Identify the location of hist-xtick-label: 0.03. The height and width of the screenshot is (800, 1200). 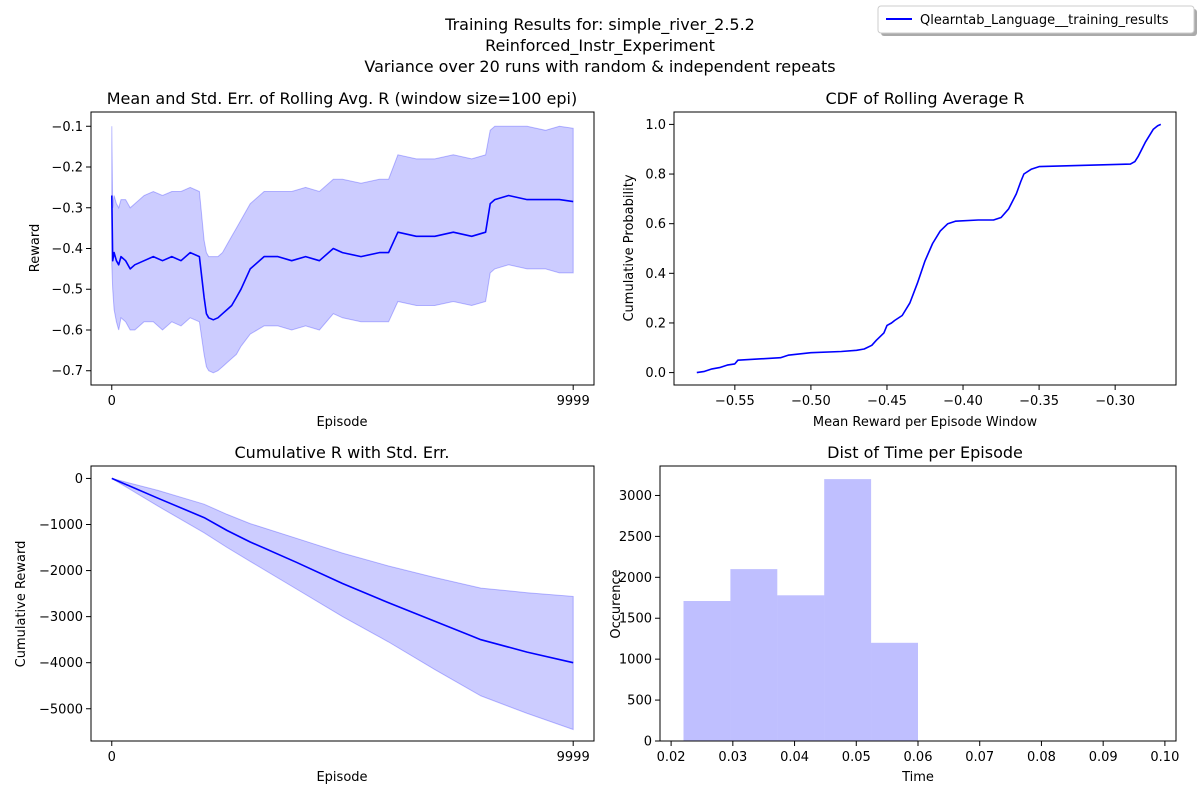
(732, 757).